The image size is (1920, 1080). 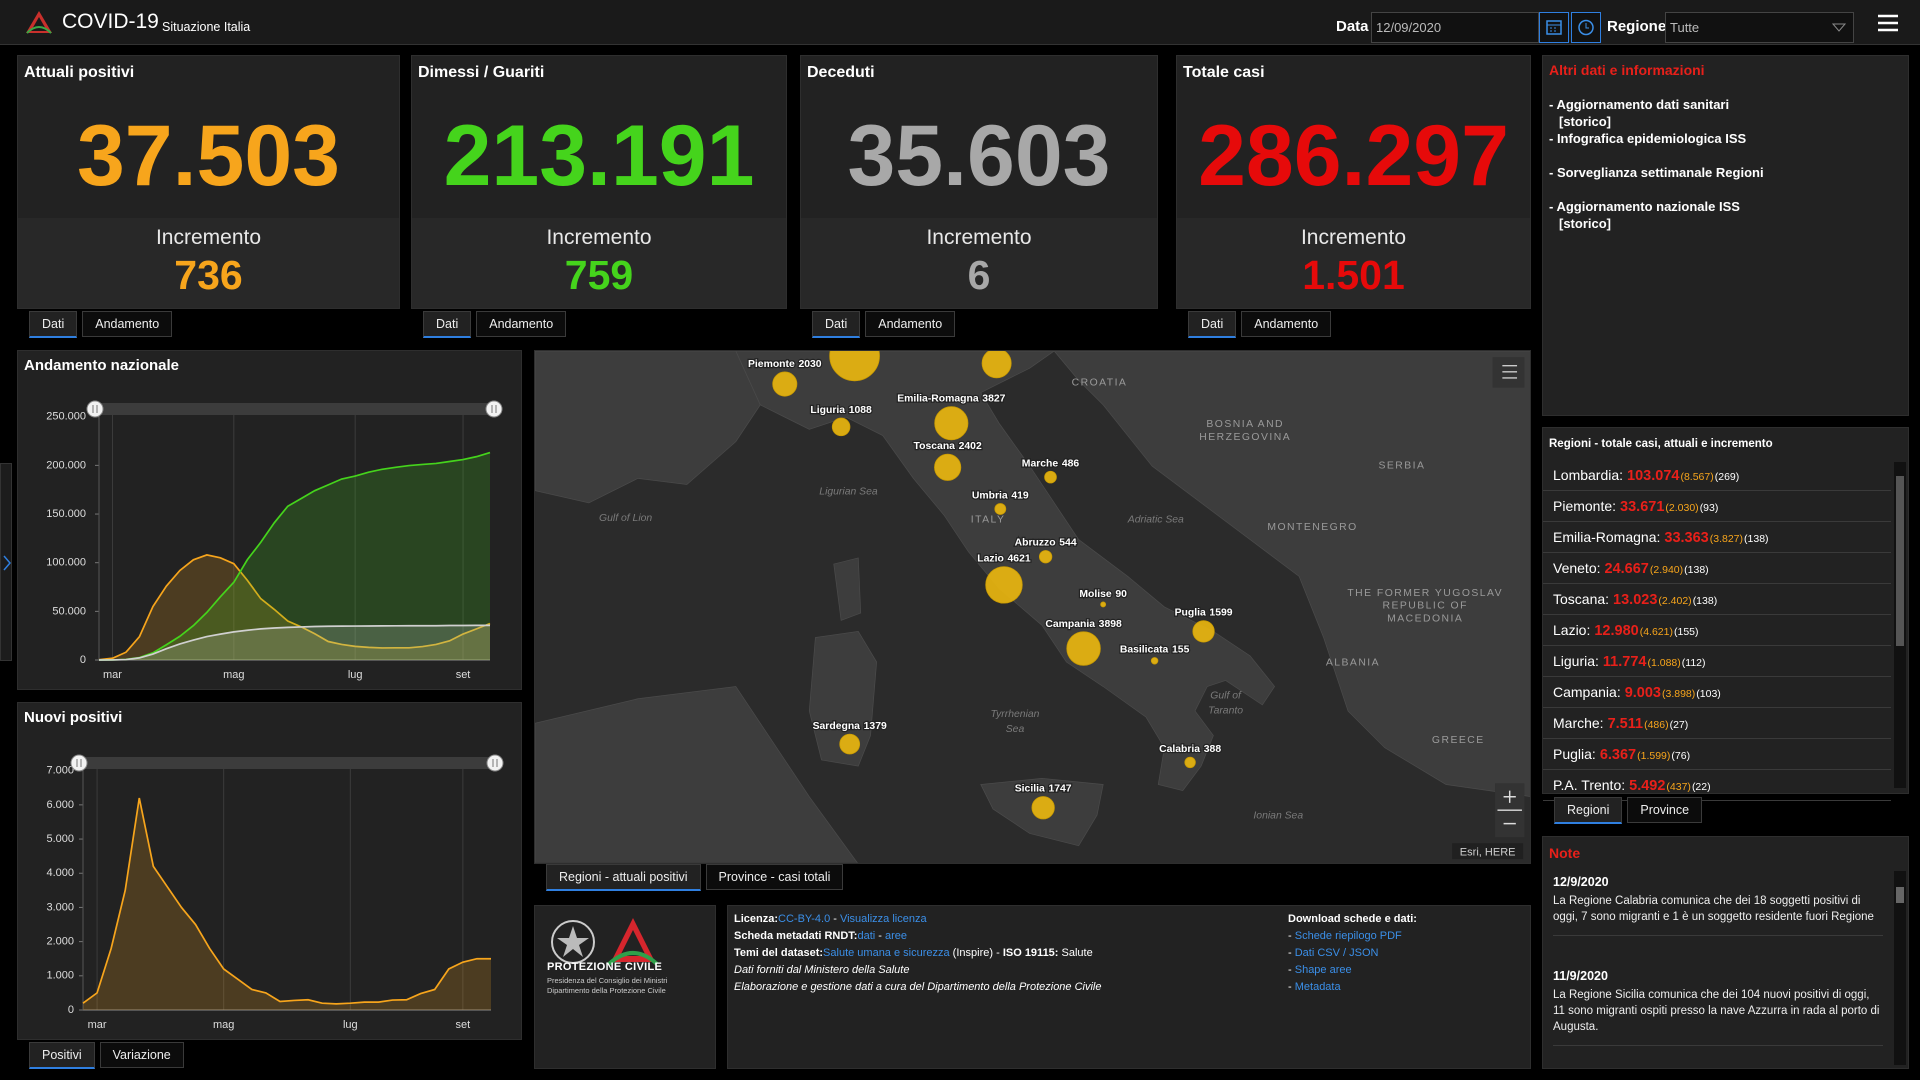 What do you see at coordinates (1647, 138) in the screenshot?
I see `info-link: - Infografica epidemiologica ISS` at bounding box center [1647, 138].